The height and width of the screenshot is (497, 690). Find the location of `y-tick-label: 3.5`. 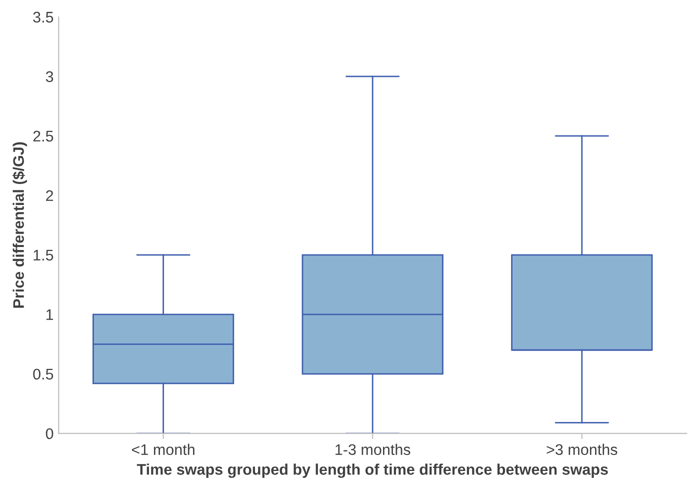

y-tick-label: 3.5 is located at coordinates (43, 17).